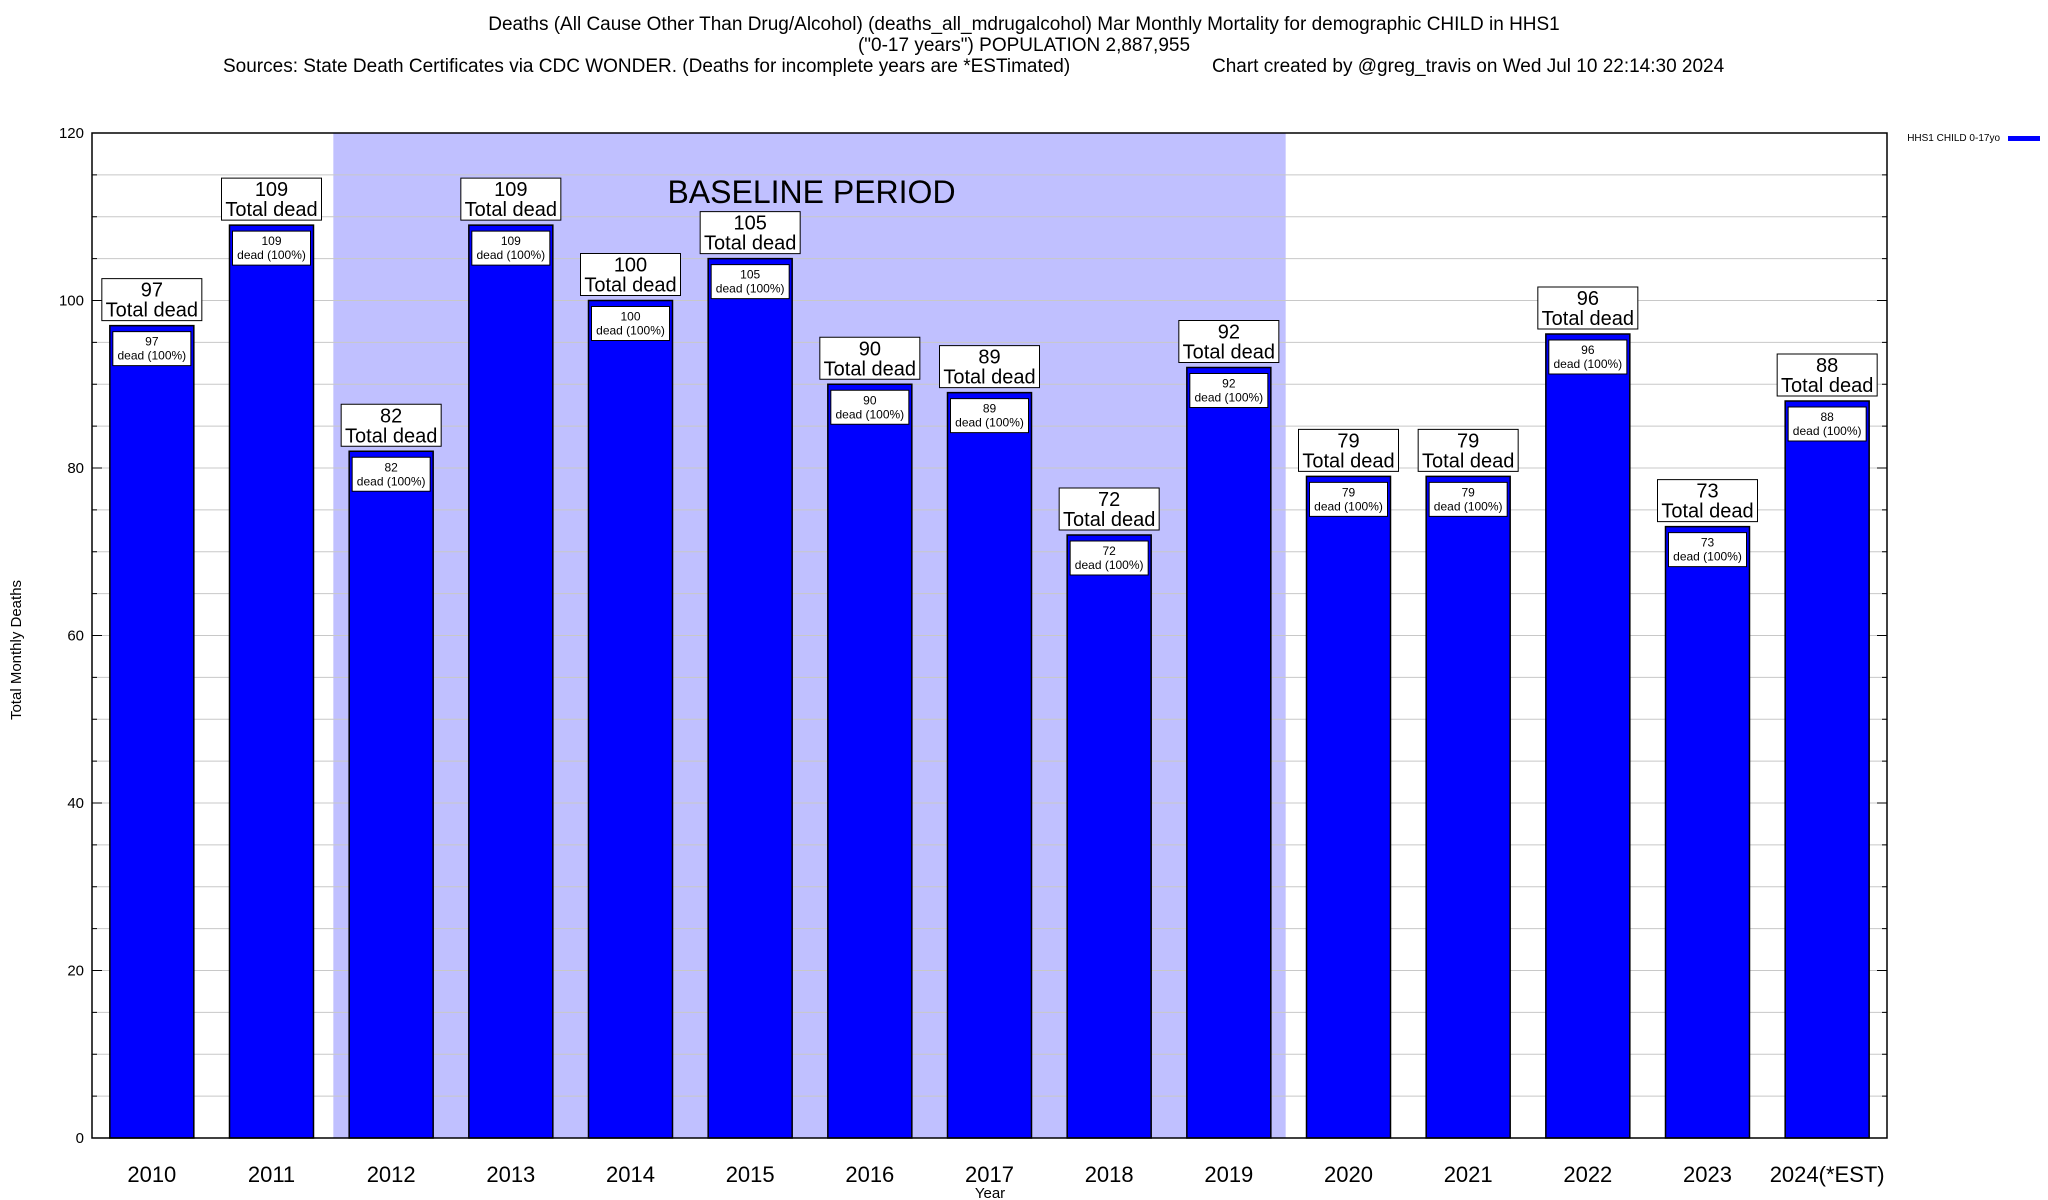 This screenshot has height=1200, width=2048. What do you see at coordinates (989, 358) in the screenshot?
I see `bar-total-value: 89` at bounding box center [989, 358].